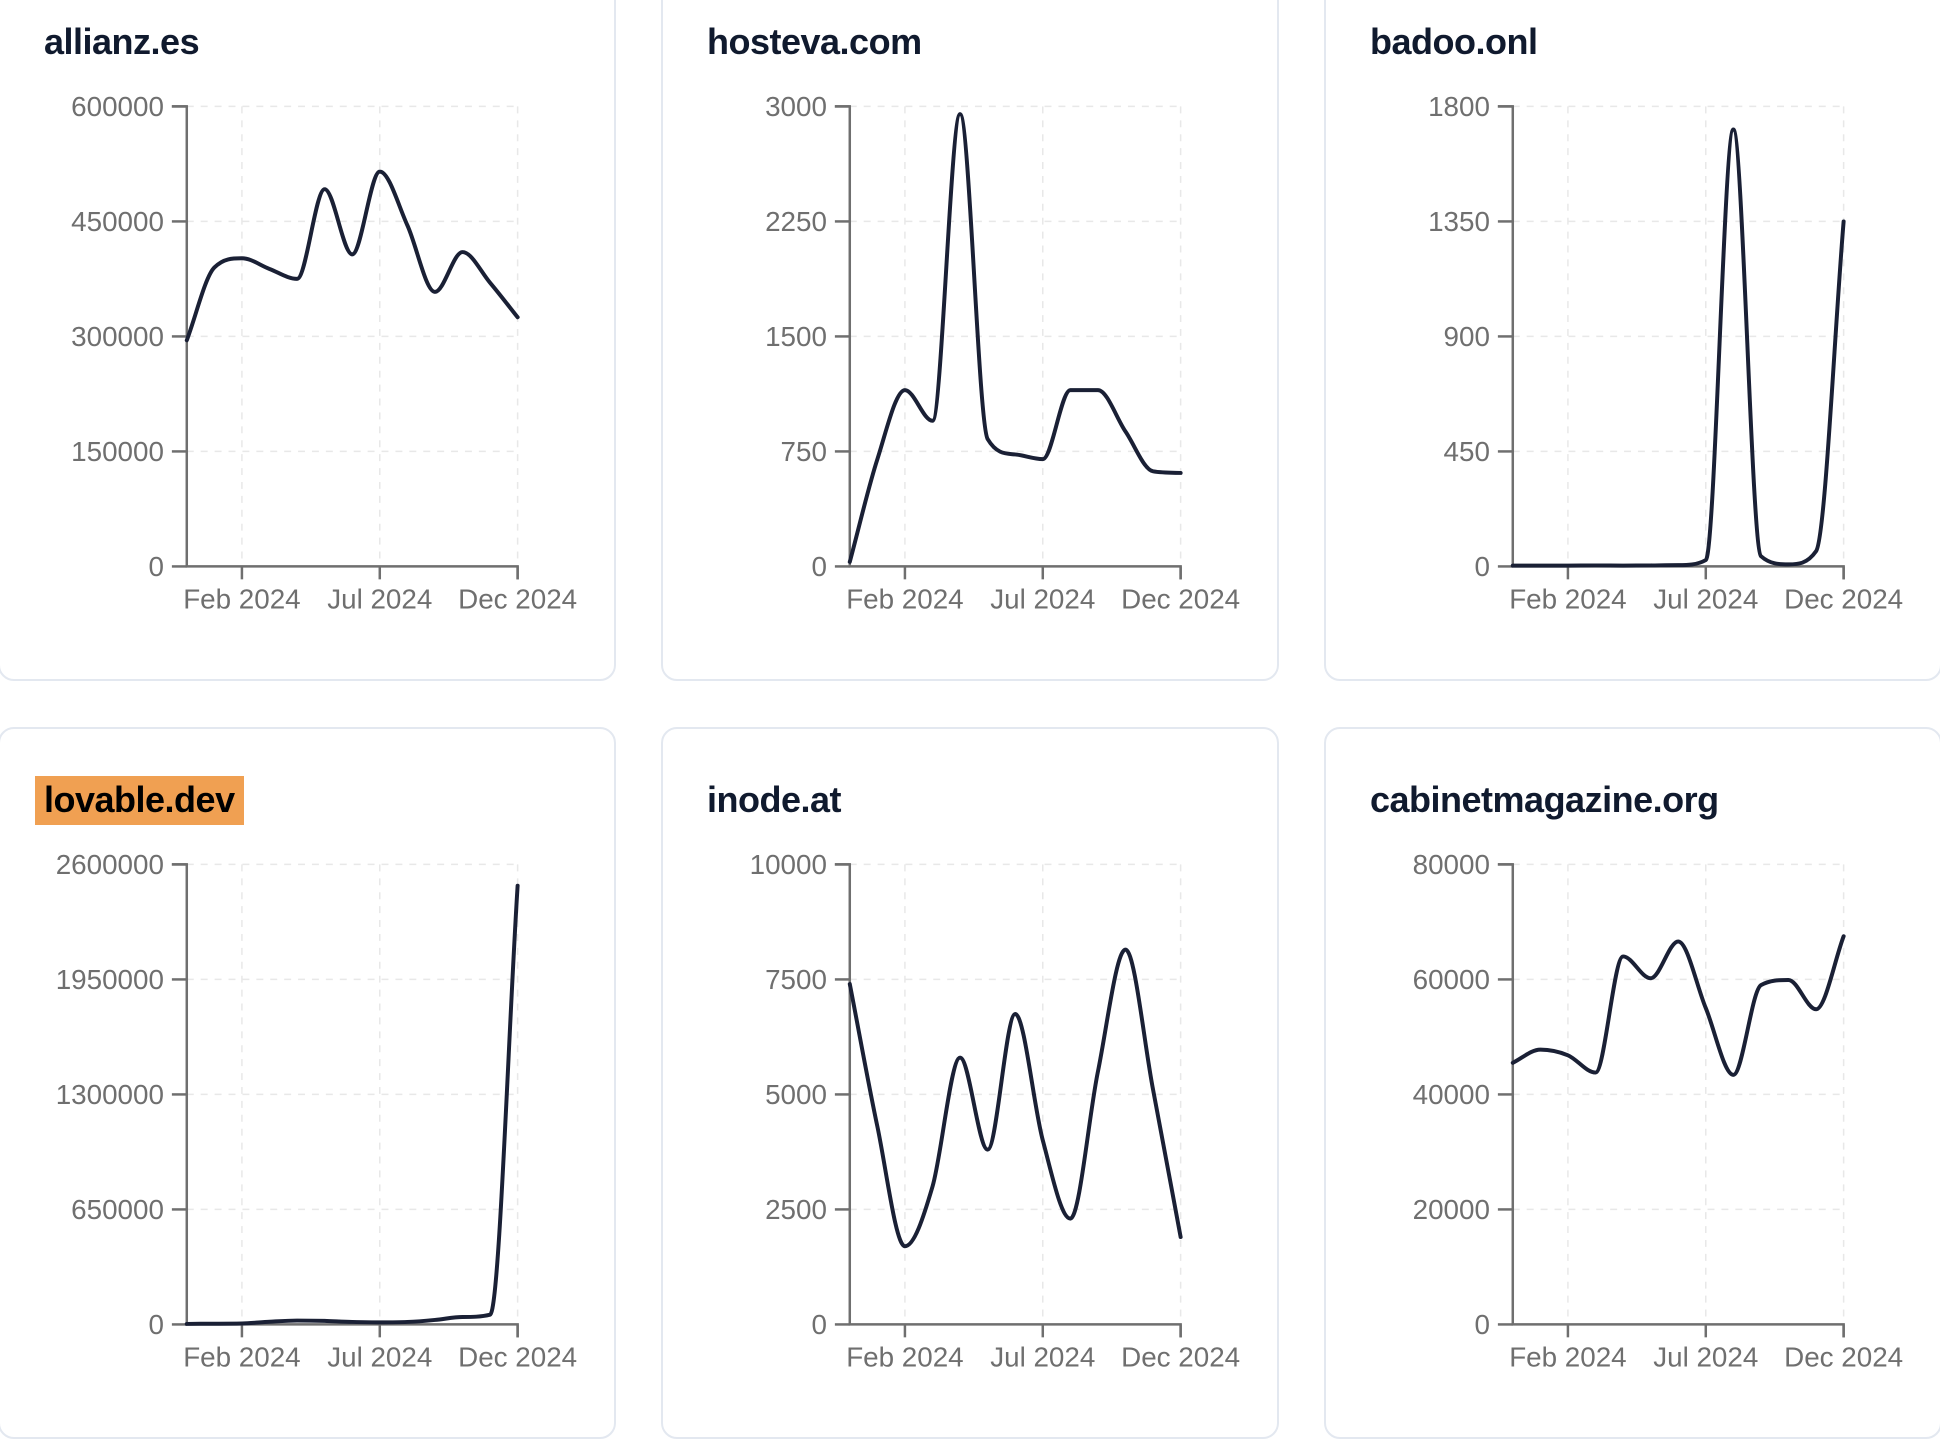 The width and height of the screenshot is (1940, 1452). What do you see at coordinates (117, 451) in the screenshot?
I see `svg-text: 150000` at bounding box center [117, 451].